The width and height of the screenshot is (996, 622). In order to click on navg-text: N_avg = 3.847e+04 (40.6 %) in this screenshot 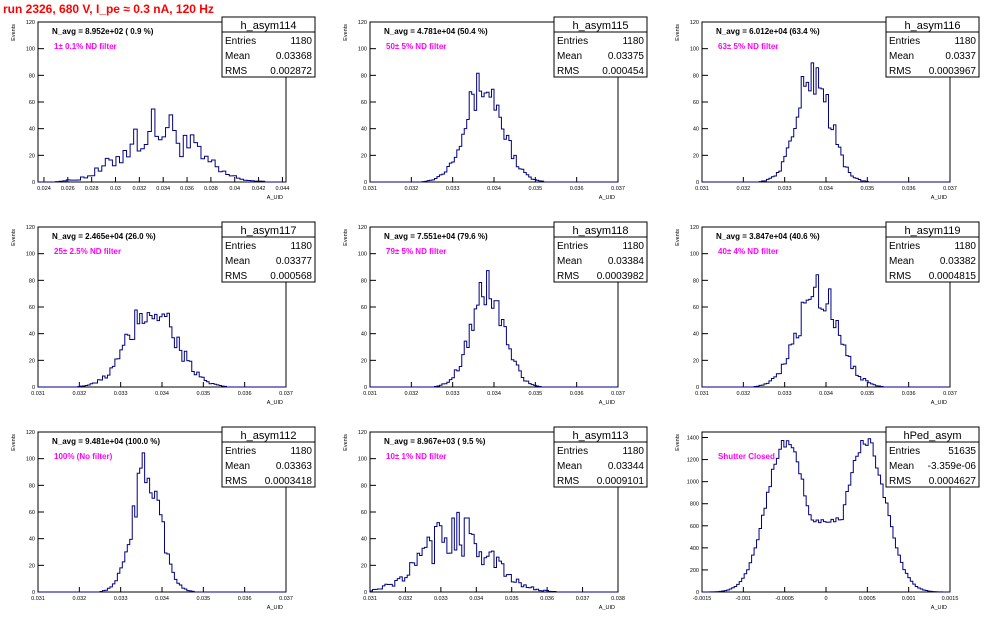, I will do `click(768, 236)`.